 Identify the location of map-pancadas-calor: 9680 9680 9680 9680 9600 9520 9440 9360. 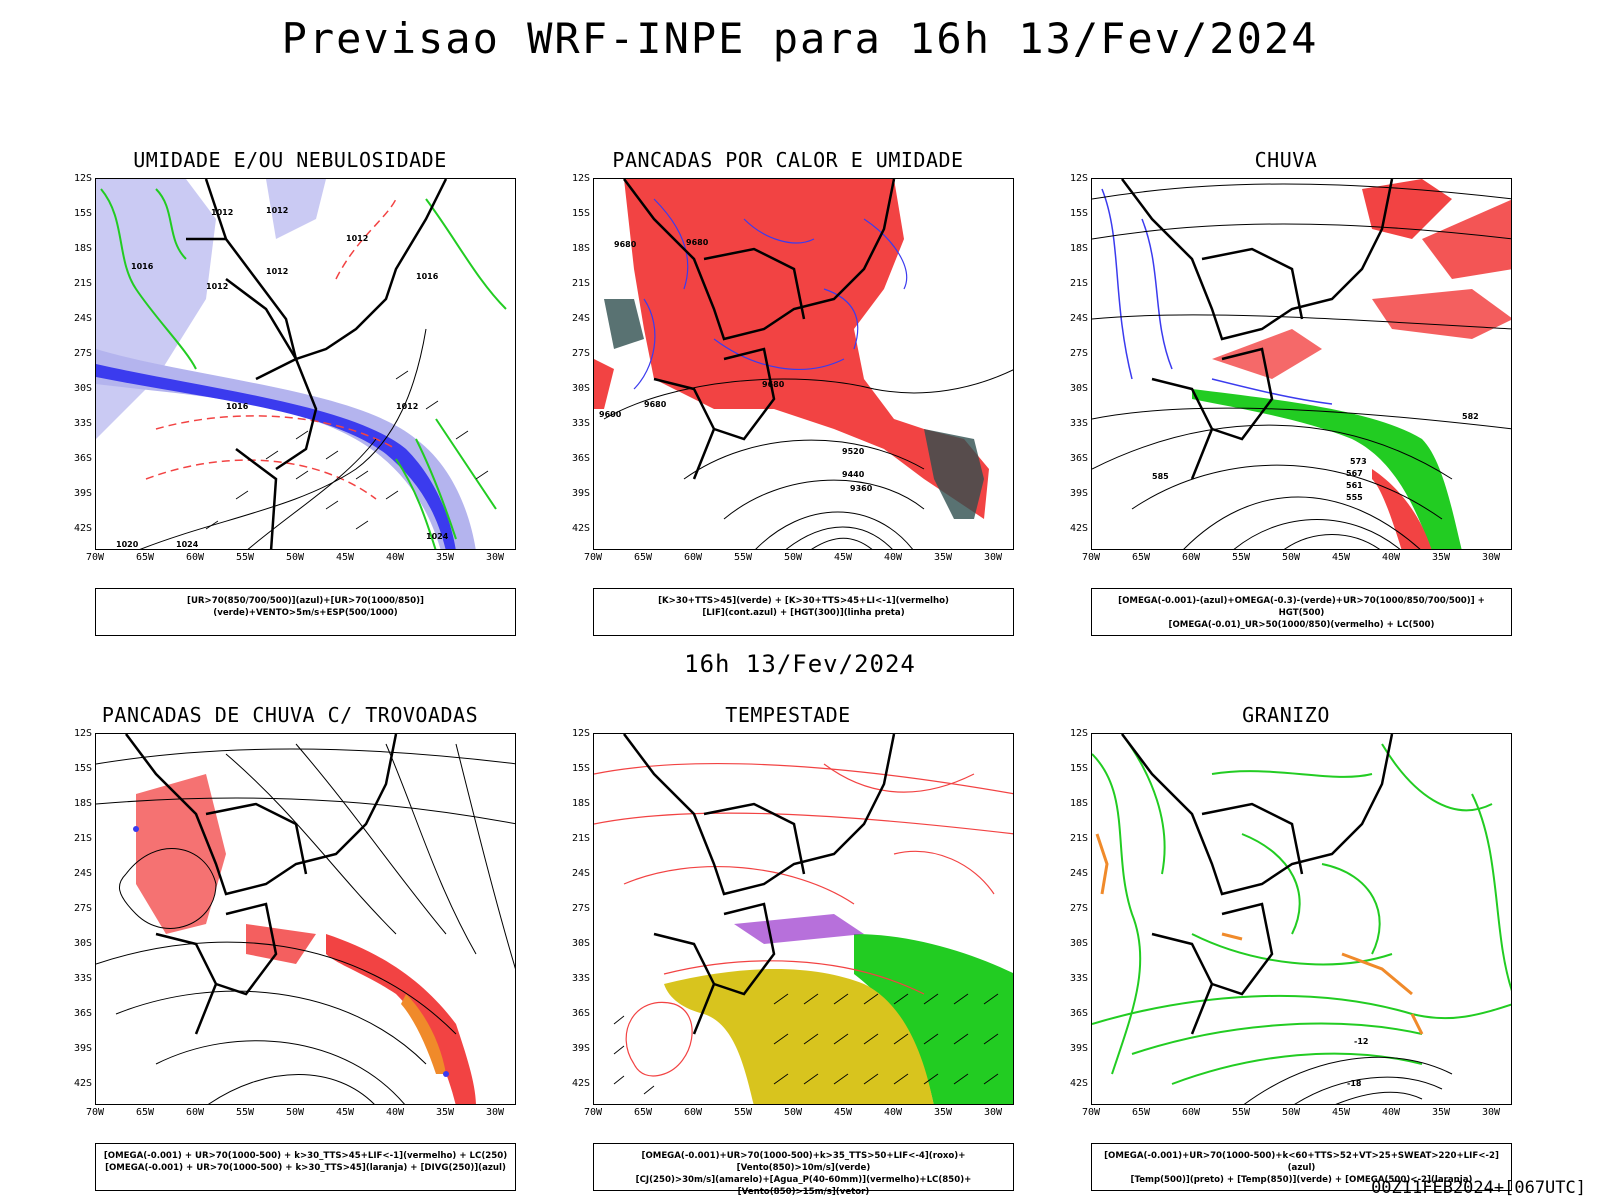
(803, 364).